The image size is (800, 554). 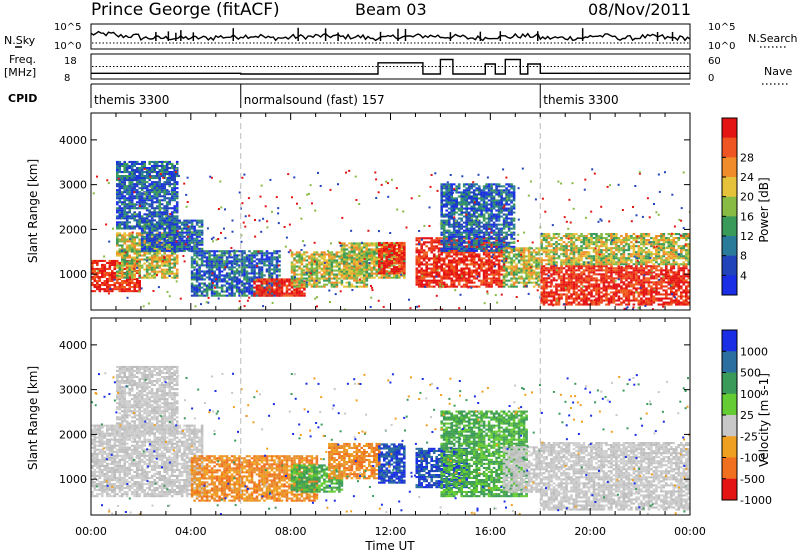 I want to click on freq-panel: Freq. [MHz] 18 8 60 0 Nave, so click(x=398, y=69).